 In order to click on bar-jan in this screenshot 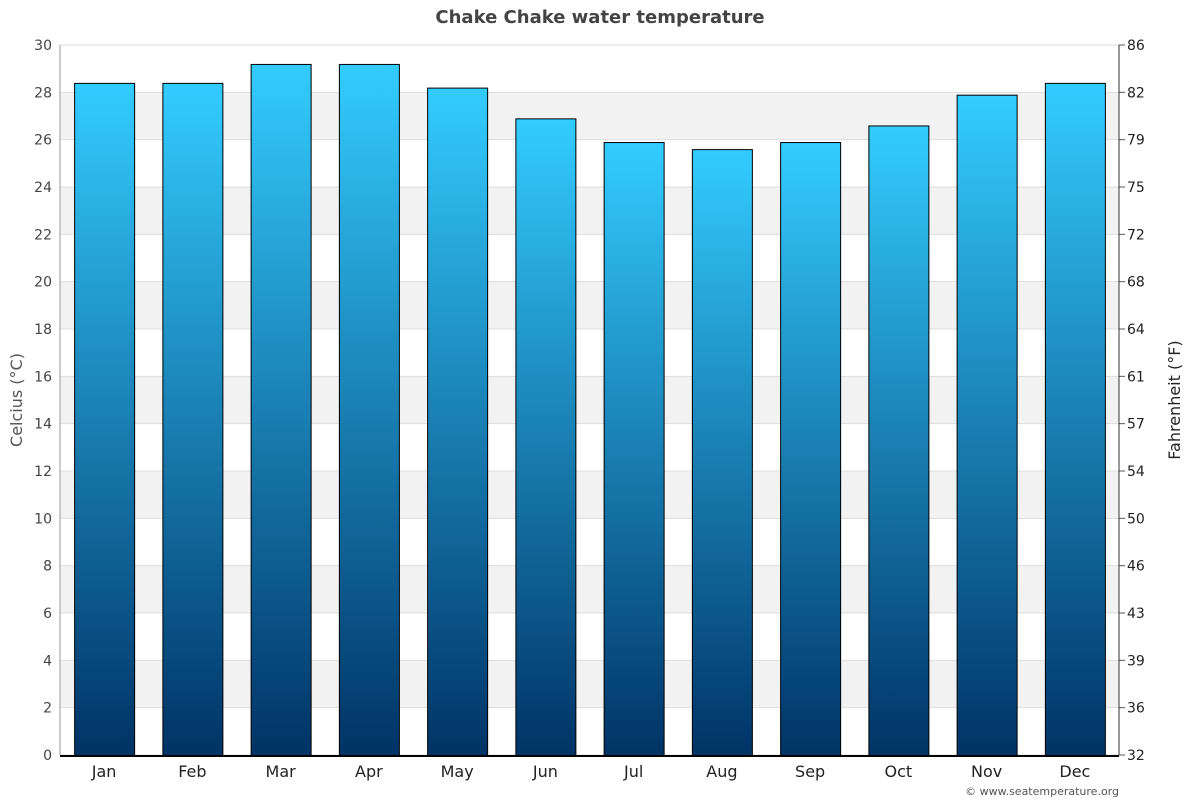, I will do `click(105, 419)`.